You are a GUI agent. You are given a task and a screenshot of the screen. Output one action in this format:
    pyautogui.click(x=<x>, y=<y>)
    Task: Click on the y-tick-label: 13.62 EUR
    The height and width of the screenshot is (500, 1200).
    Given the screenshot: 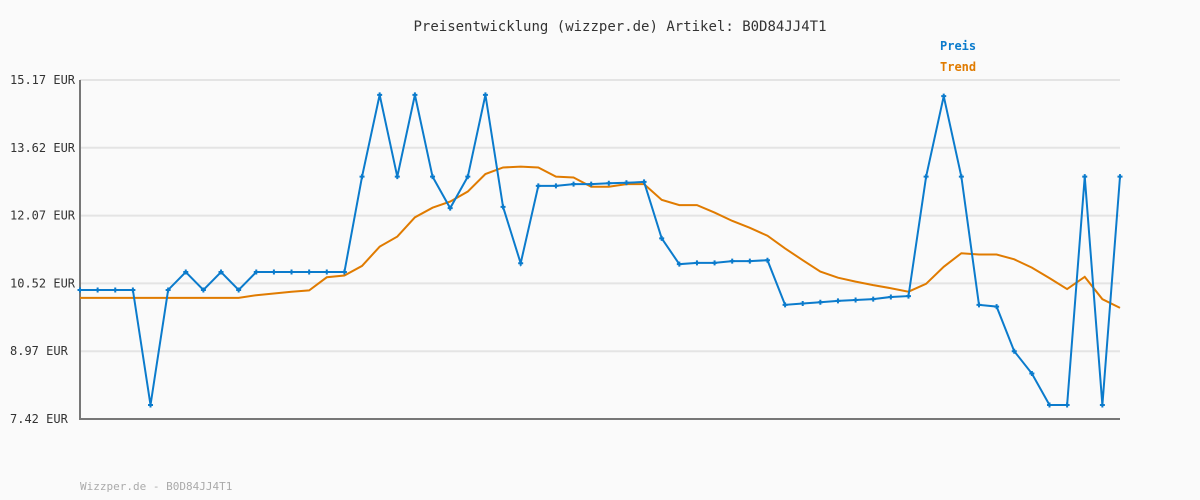 What is the action you would take?
    pyautogui.click(x=43, y=148)
    